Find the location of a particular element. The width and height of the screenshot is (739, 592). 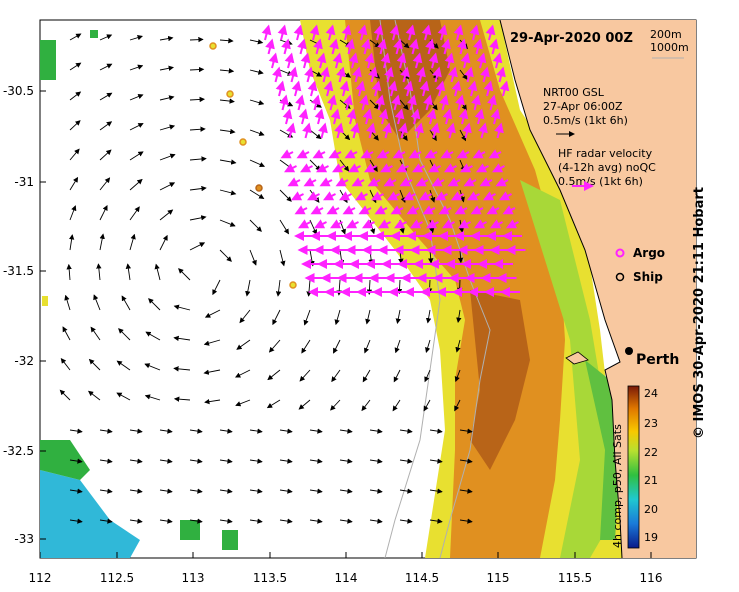

colorbar-tick: 19 is located at coordinates (651, 537).